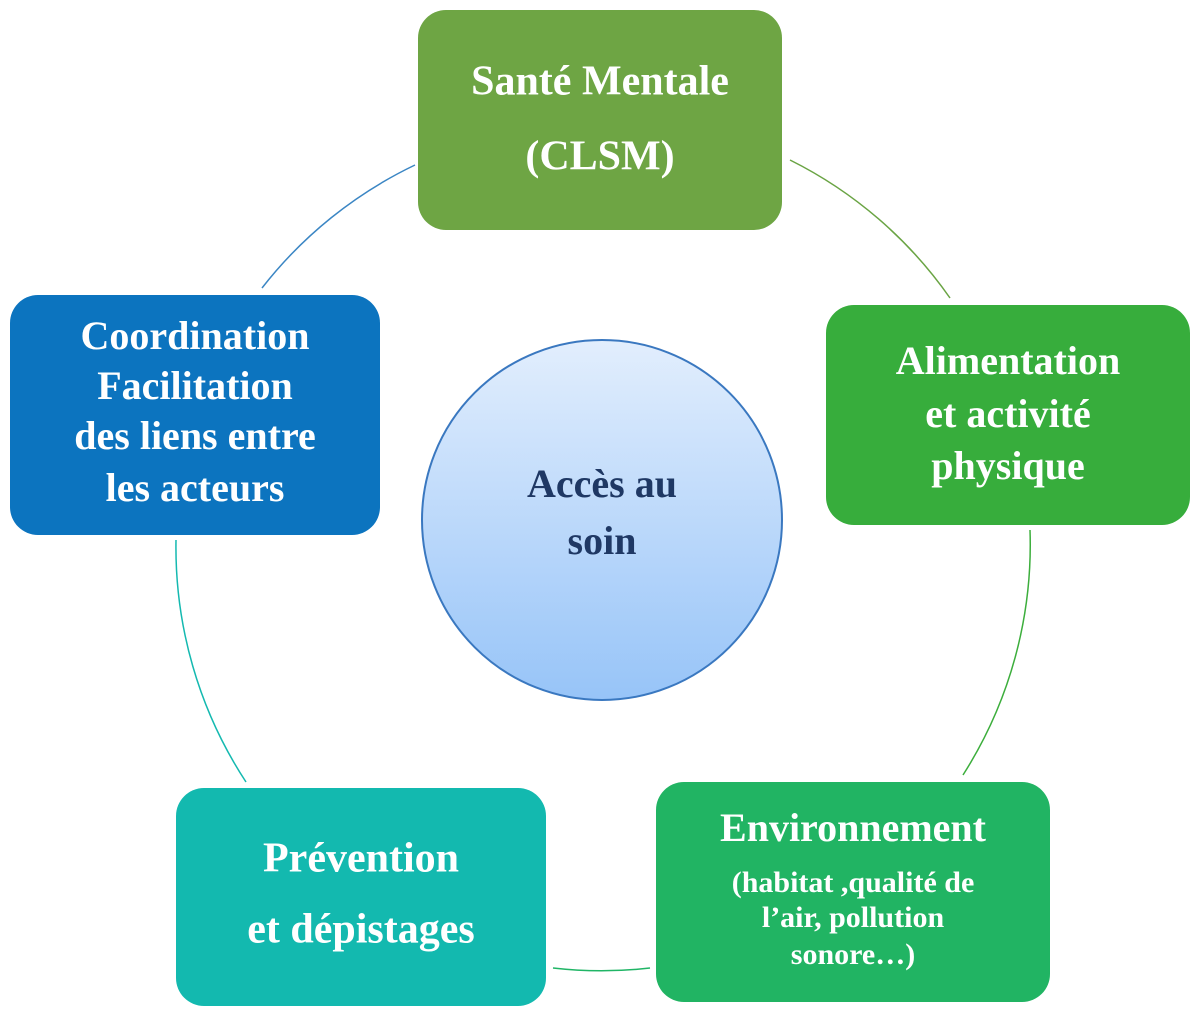 Image resolution: width=1192 pixels, height=1009 pixels. What do you see at coordinates (360, 930) in the screenshot?
I see `label: et dépistages` at bounding box center [360, 930].